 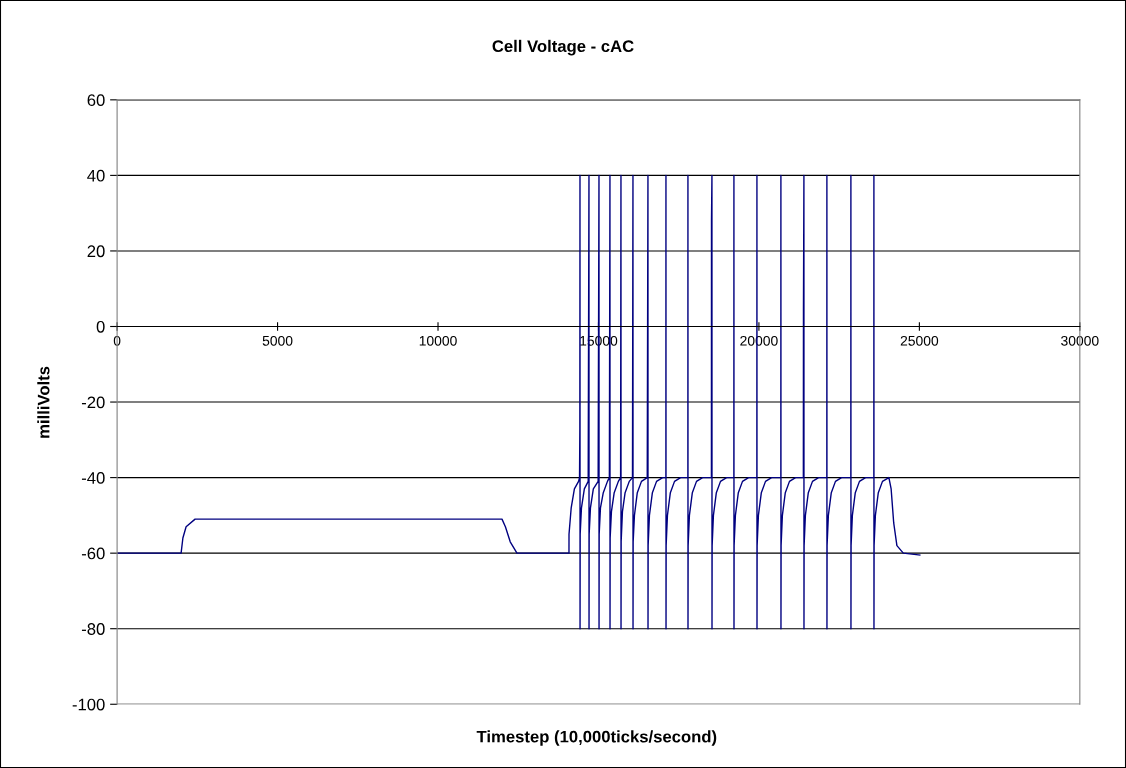 What do you see at coordinates (919, 340) in the screenshot?
I see `x-tick-label: 25000` at bounding box center [919, 340].